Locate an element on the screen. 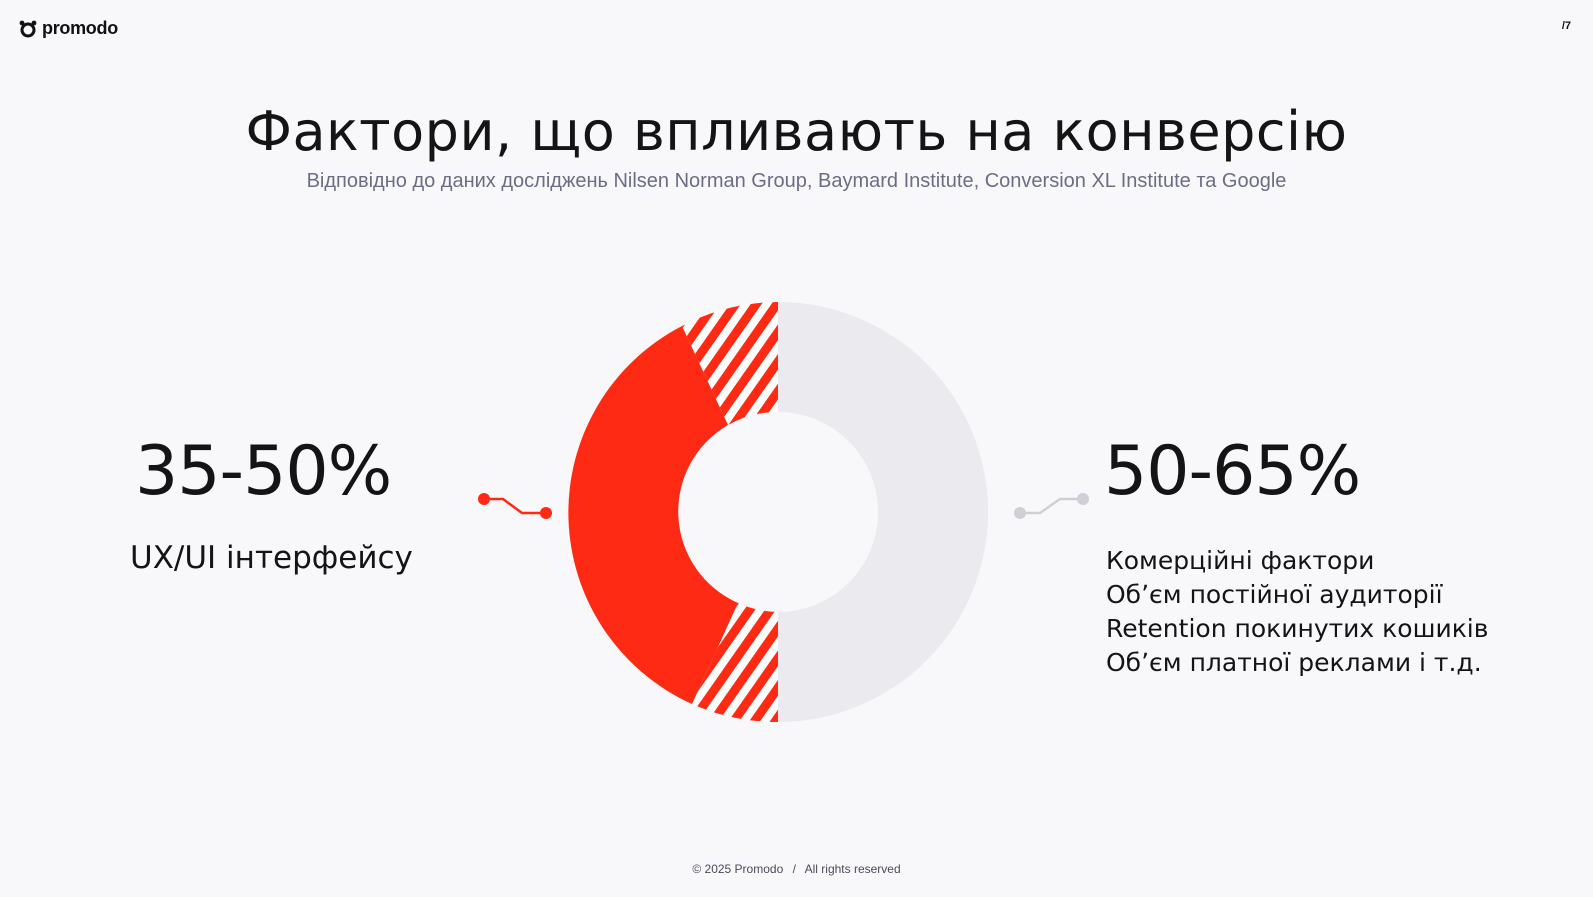  ux-range-lower-hatched is located at coordinates (735, 663).